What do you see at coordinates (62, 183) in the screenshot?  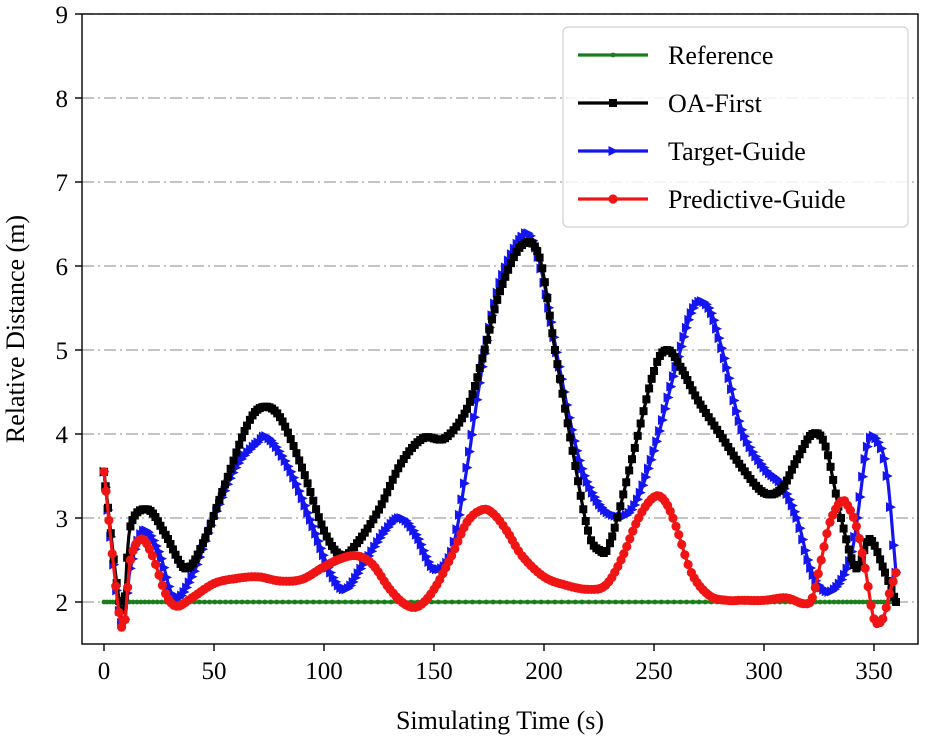 I see `y-tick-label-7: 7` at bounding box center [62, 183].